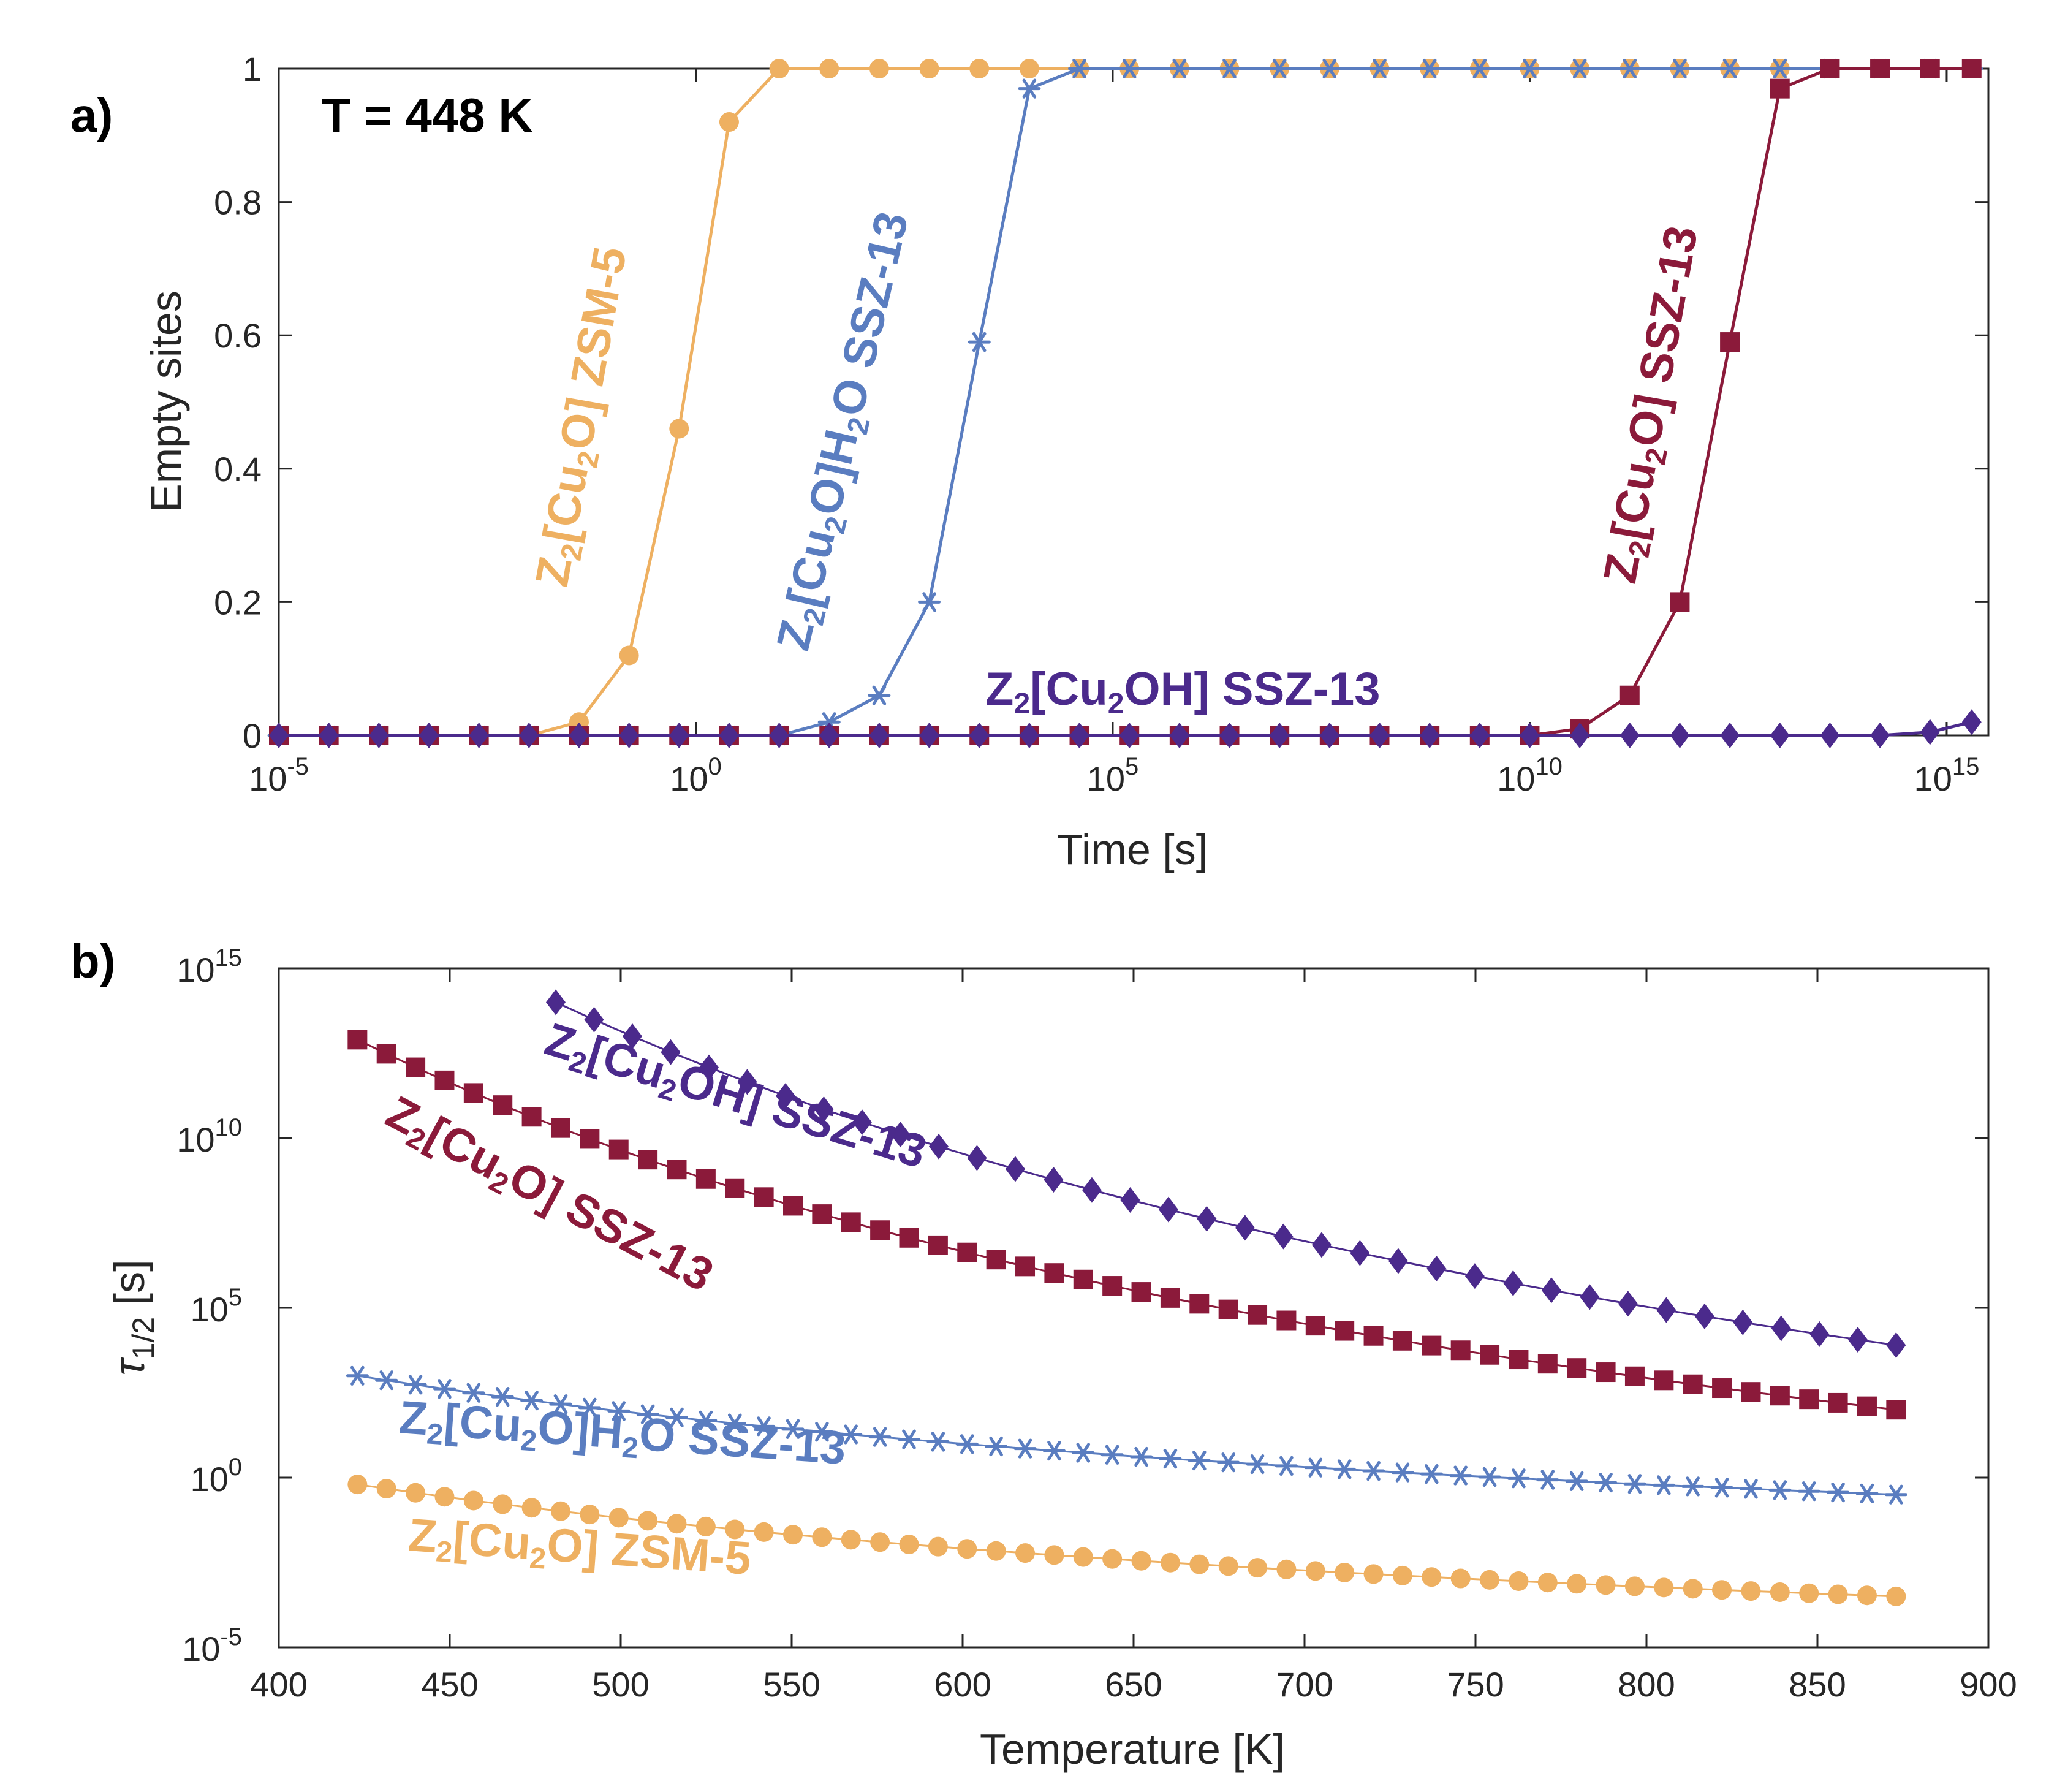 The width and height of the screenshot is (2057, 1792). What do you see at coordinates (622, 1435) in the screenshot?
I see `panel-b-label-h2o: Z2[Cu2O]H2O SSZ-13` at bounding box center [622, 1435].